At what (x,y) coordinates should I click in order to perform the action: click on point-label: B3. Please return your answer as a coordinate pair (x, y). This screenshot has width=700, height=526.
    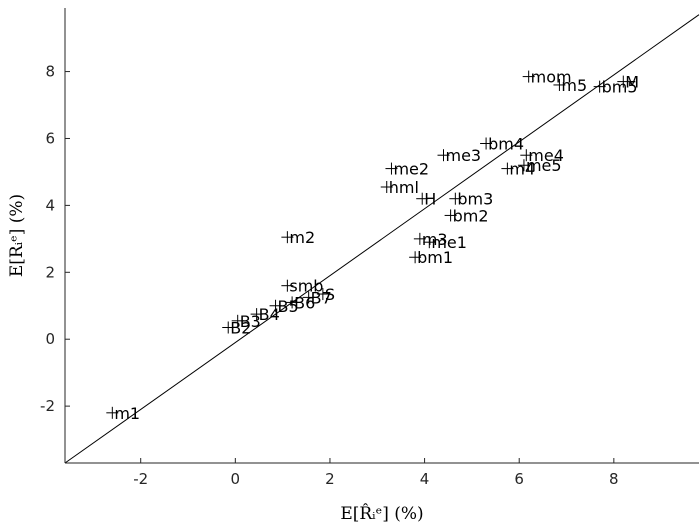
    Looking at the image, I should click on (250, 321).